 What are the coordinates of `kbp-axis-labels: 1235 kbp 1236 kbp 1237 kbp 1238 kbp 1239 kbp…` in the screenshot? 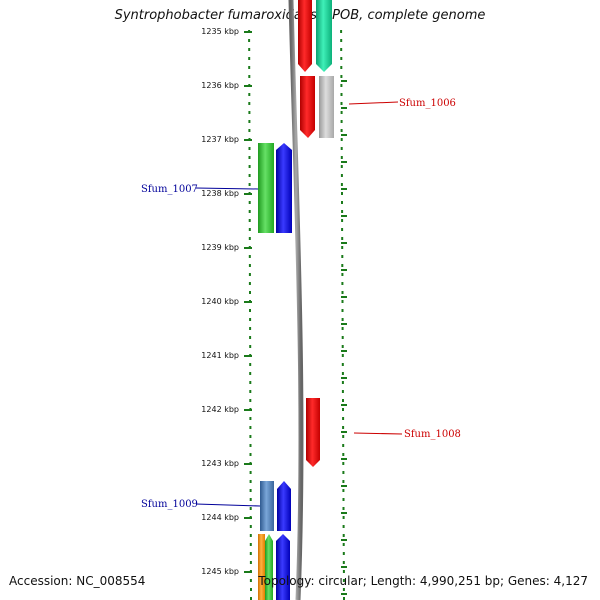 It's located at (226, 301).